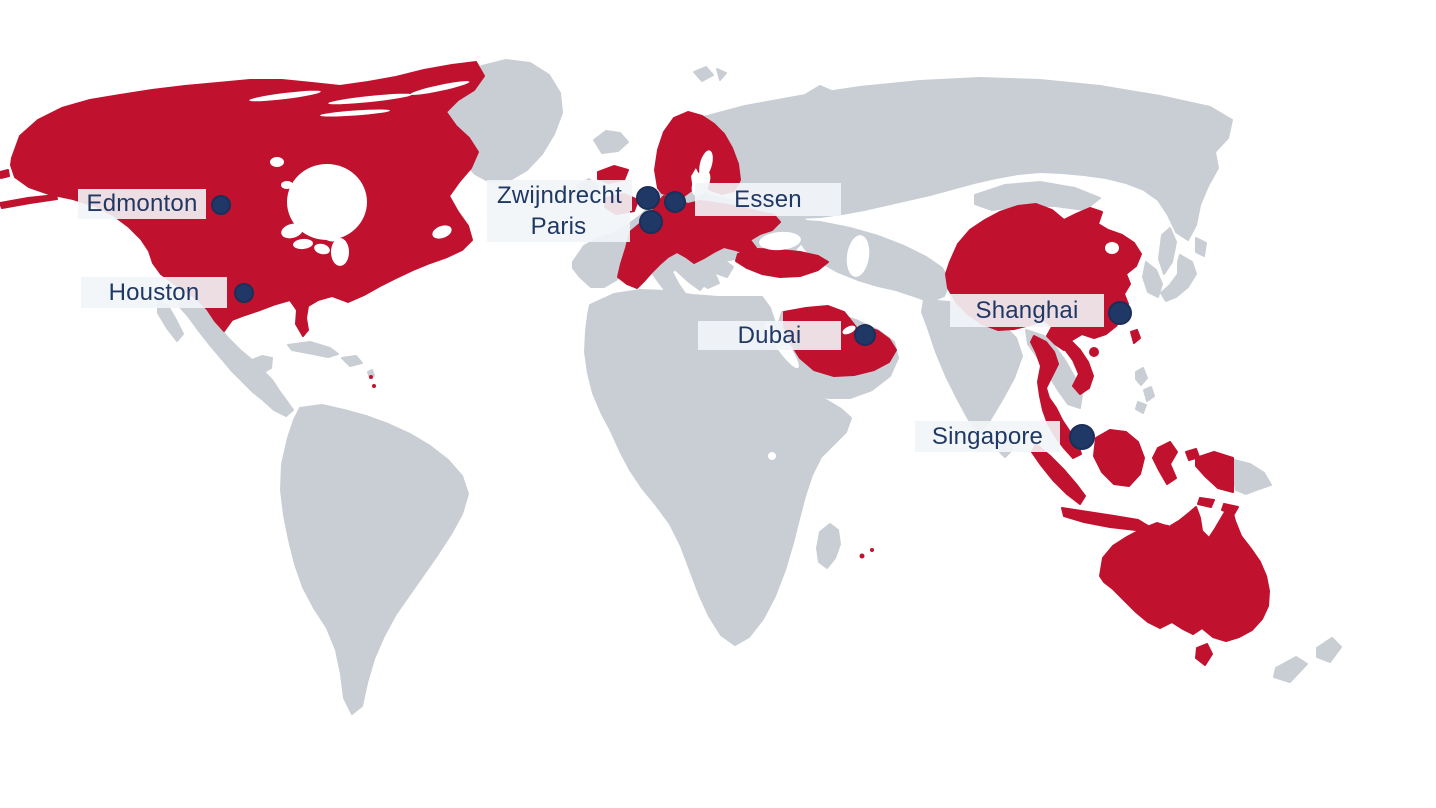 This screenshot has height=808, width=1436. Describe the element at coordinates (442, 232) in the screenshot. I see `gulf-st-lawrence` at that location.